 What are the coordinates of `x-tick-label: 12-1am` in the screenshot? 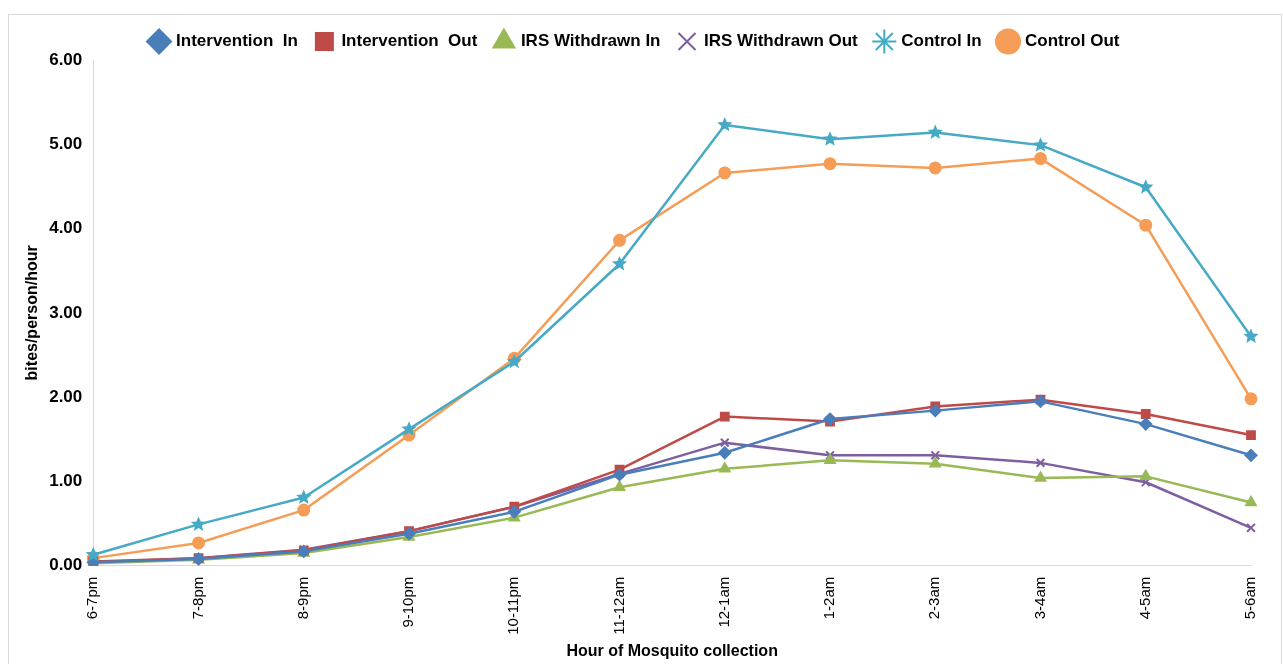 It's located at (723, 602).